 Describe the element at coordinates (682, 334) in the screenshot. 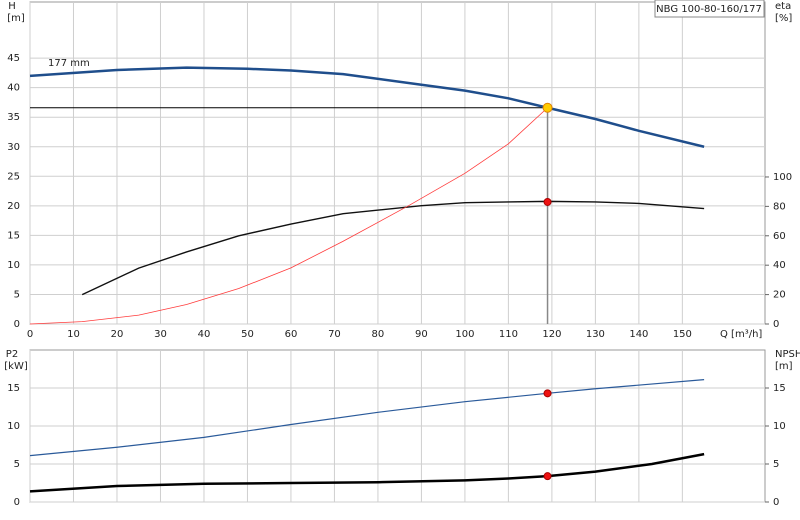

I see `x-tick-label: 150` at that location.